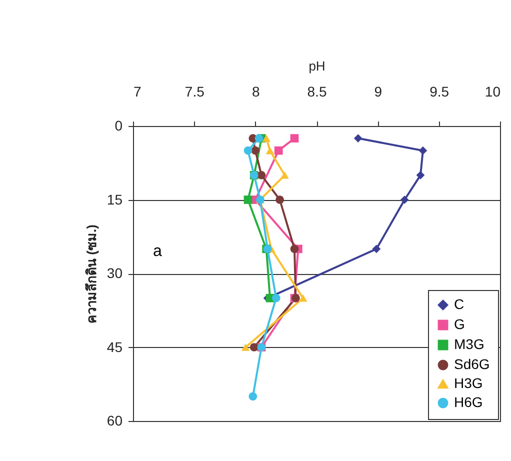  I want to click on x-tick-label: 7, so click(138, 92).